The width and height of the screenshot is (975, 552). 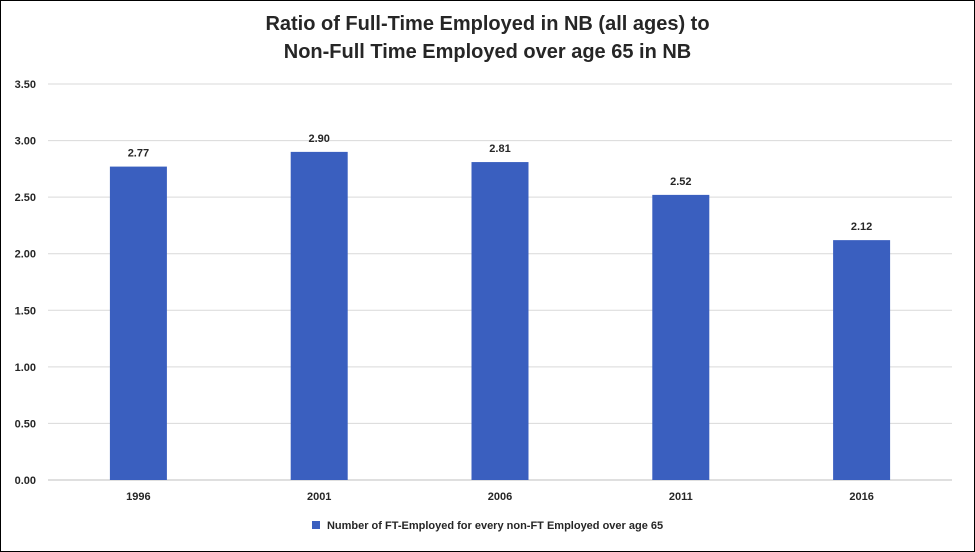 What do you see at coordinates (318, 139) in the screenshot?
I see `data-label: 2.90` at bounding box center [318, 139].